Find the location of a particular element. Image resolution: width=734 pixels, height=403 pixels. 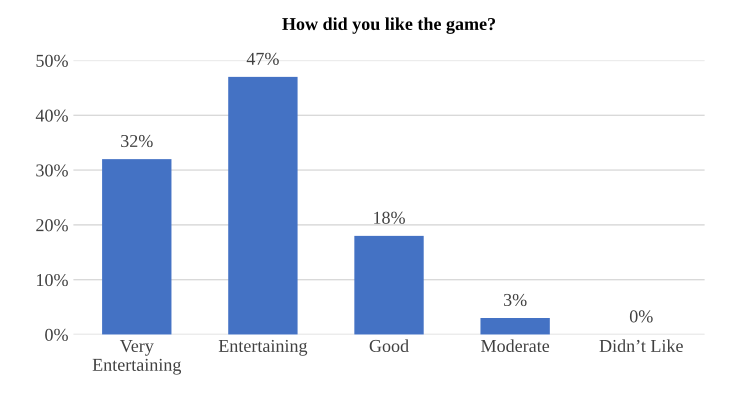

y-tick-label: 20% is located at coordinates (52, 225).